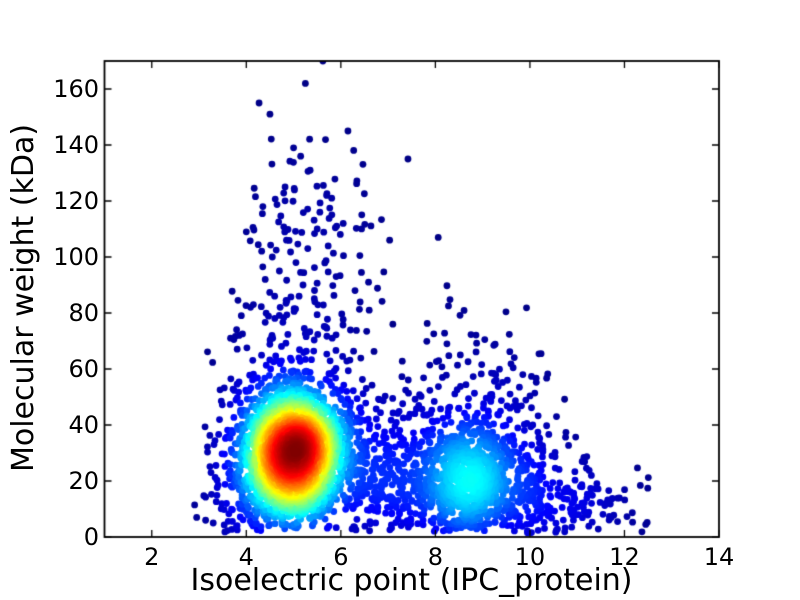 Image resolution: width=800 pixels, height=600 pixels. What do you see at coordinates (83, 313) in the screenshot?
I see `y-tick-label-80: 80` at bounding box center [83, 313].